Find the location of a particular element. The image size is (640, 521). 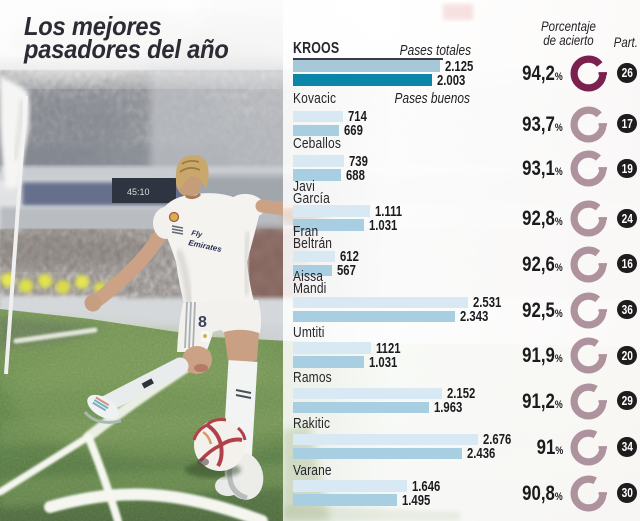

svg-text: 8 is located at coordinates (202, 322).